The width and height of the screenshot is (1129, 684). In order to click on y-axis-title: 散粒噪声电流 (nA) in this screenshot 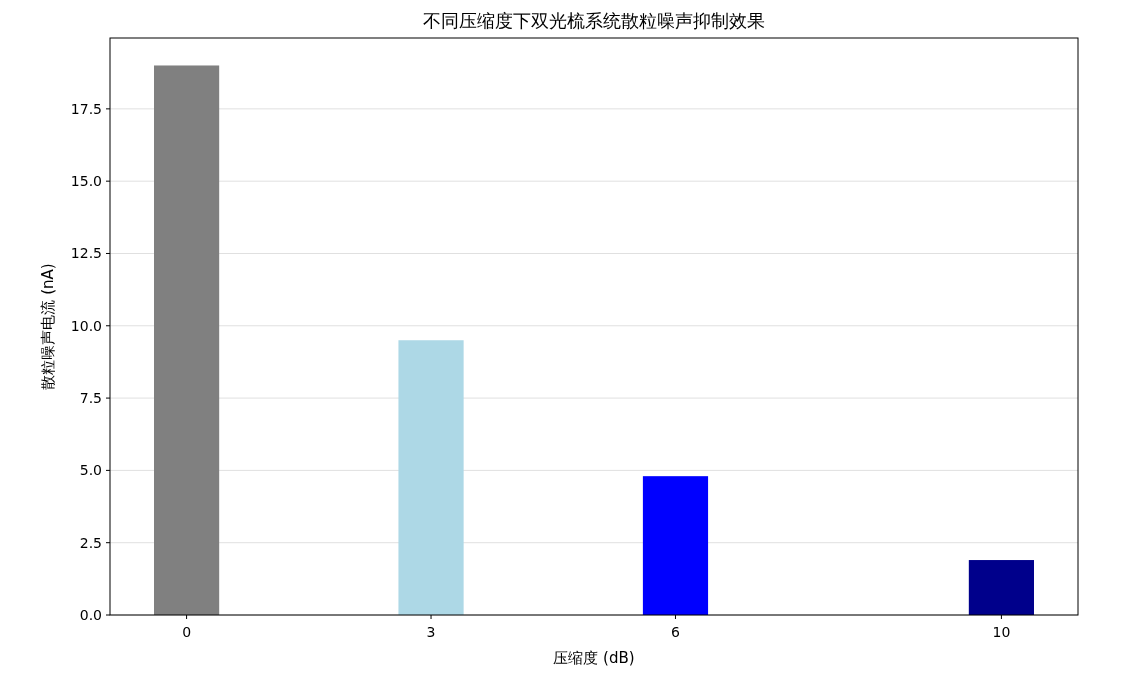, I will do `click(48, 326)`.